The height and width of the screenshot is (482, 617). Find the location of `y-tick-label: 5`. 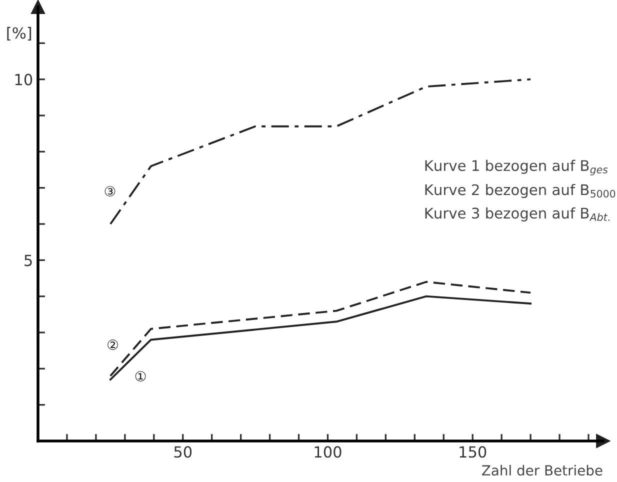

y-tick-label: 5 is located at coordinates (28, 260).